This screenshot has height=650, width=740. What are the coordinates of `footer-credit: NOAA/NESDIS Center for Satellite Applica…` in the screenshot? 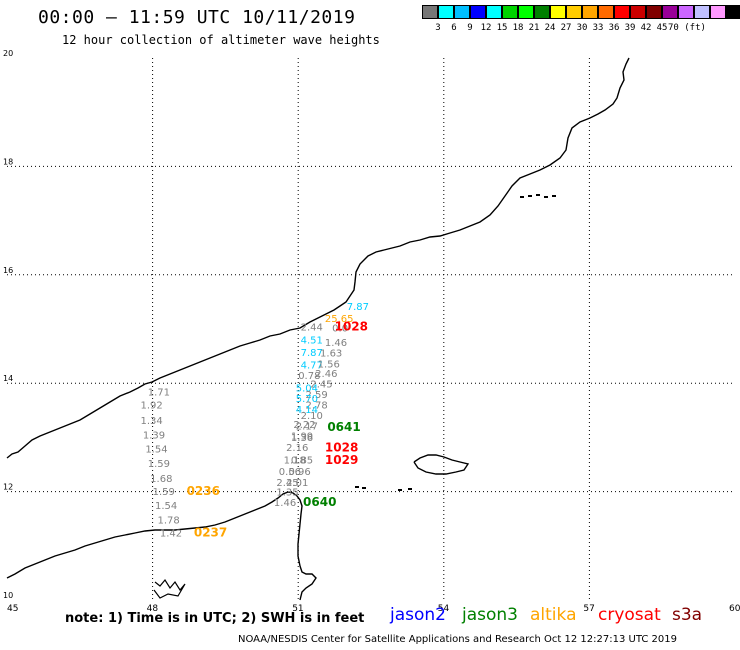 It's located at (457, 639).